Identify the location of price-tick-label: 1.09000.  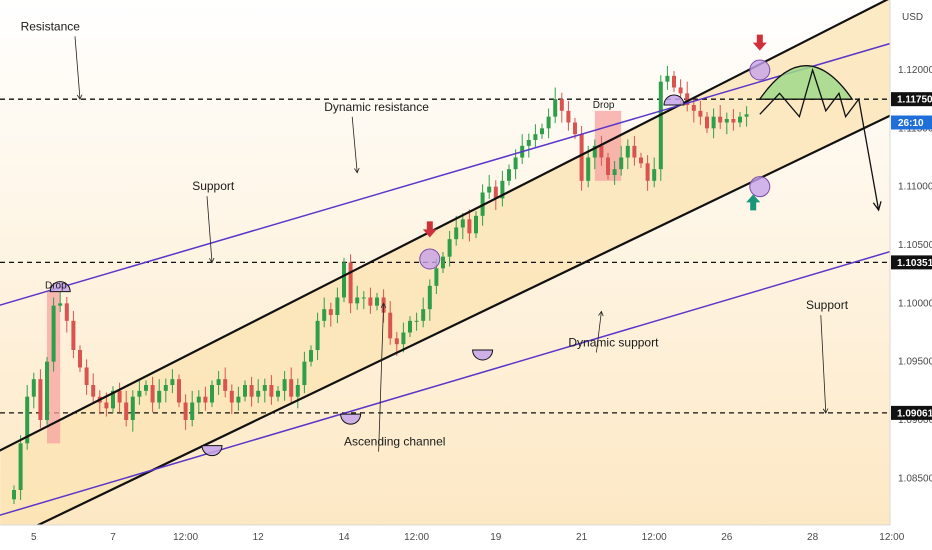
(915, 420).